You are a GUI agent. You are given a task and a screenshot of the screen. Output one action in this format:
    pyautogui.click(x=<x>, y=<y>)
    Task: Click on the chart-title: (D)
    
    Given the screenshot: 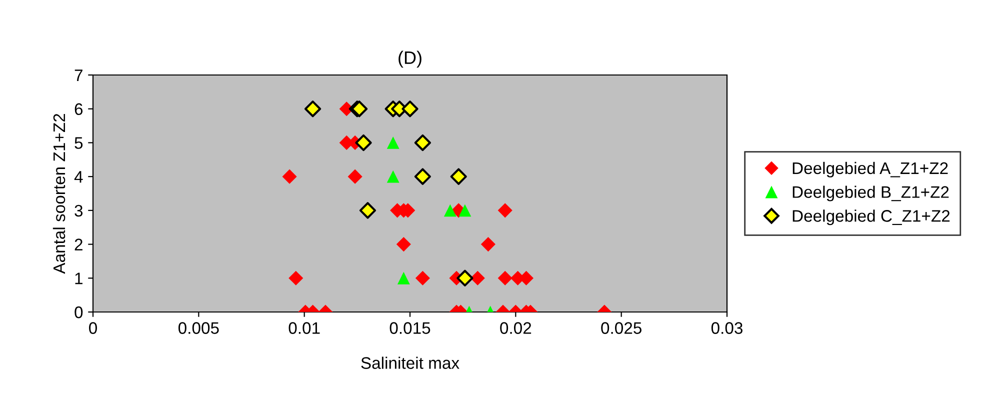 What is the action you would take?
    pyautogui.click(x=410, y=59)
    